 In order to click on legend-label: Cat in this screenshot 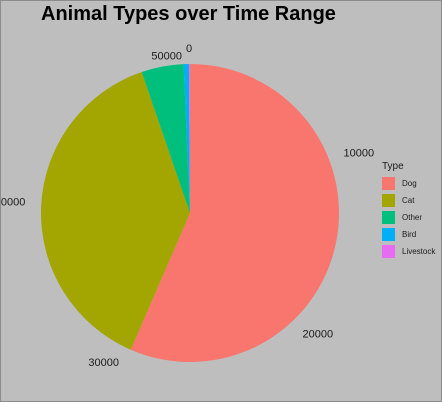, I will do `click(408, 200)`.